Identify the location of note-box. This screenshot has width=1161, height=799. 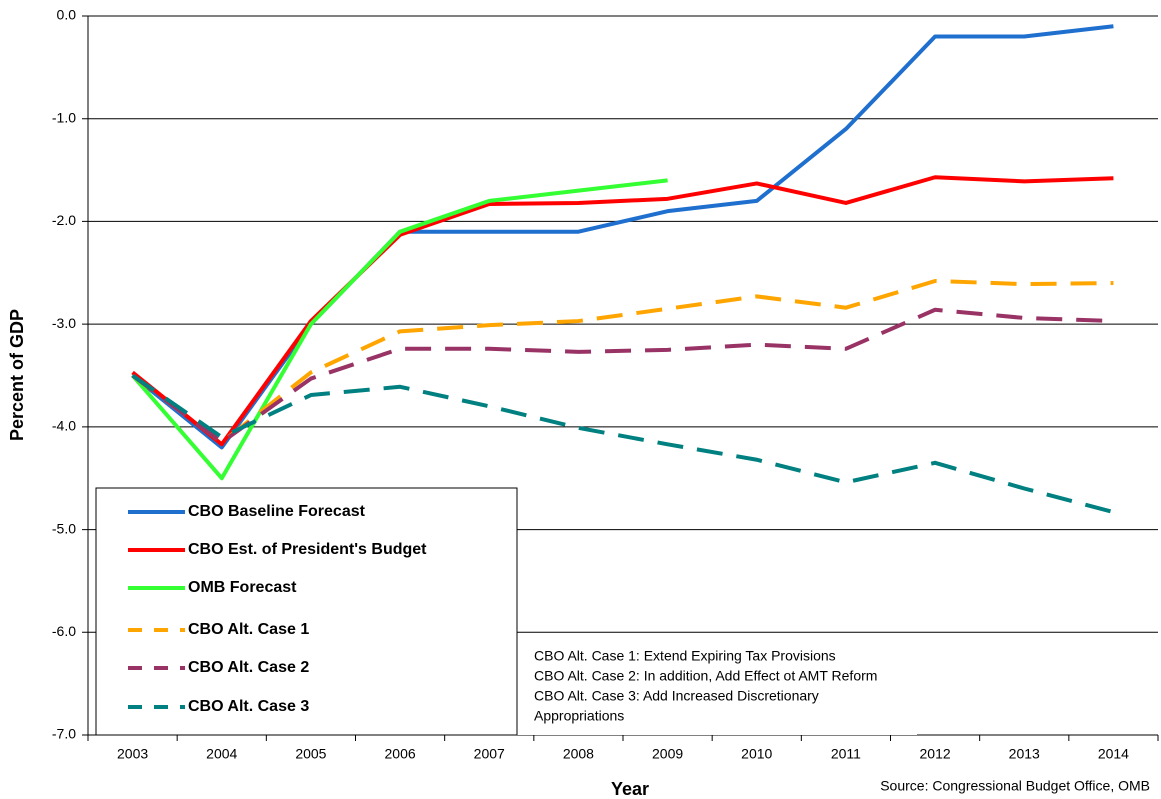
(717, 687).